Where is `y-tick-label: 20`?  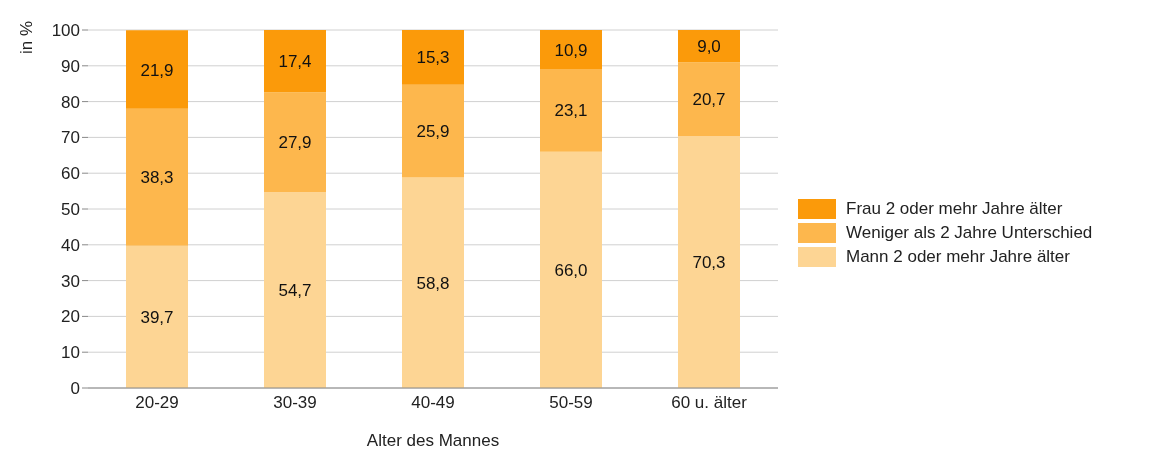 y-tick-label: 20 is located at coordinates (70, 317).